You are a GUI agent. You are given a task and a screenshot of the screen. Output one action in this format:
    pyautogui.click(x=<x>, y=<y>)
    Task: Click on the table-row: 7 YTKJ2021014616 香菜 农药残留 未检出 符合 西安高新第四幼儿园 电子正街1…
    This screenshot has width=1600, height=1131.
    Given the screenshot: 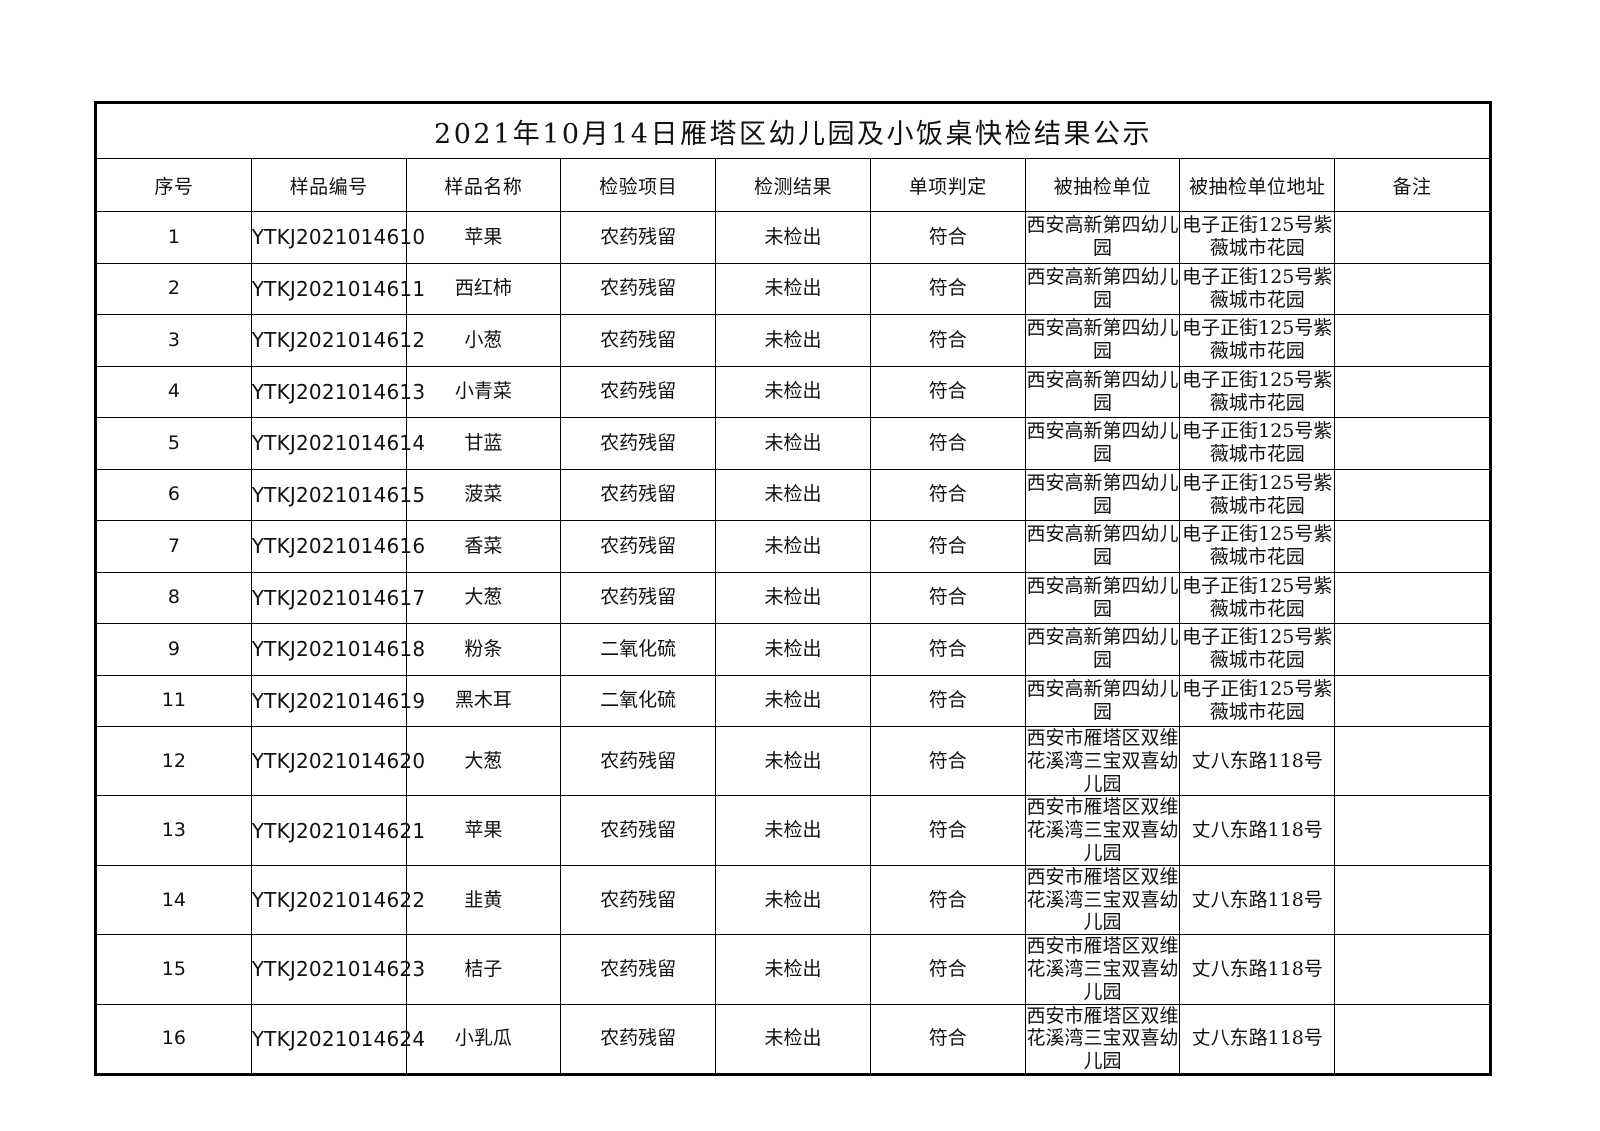 What is the action you would take?
    pyautogui.click(x=793, y=546)
    